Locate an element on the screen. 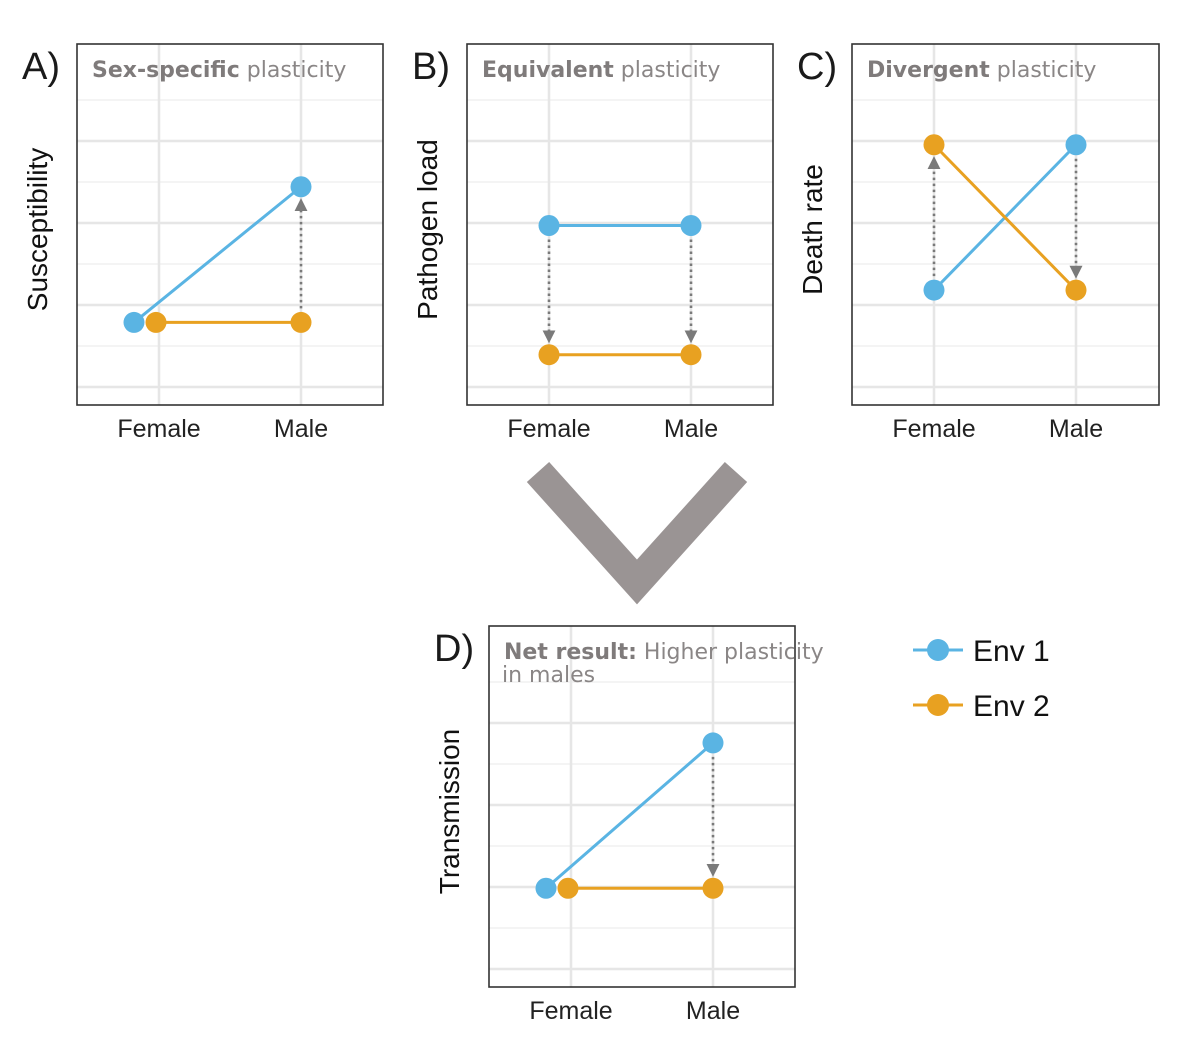 This screenshot has width=1200, height=1060. panel-title: Sex-specific plasticity is located at coordinates (219, 70).